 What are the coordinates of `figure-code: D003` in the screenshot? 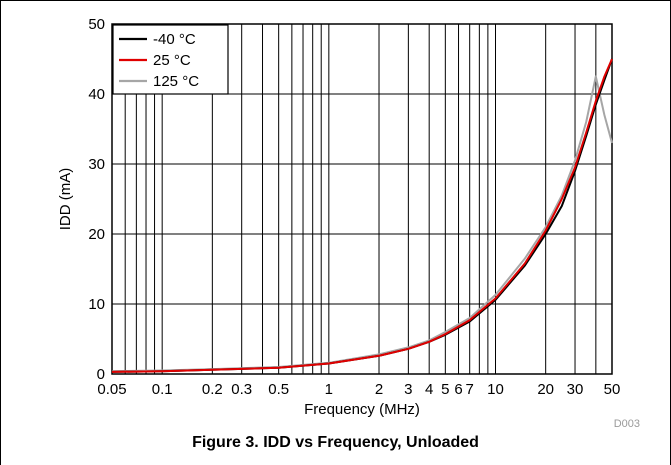 It's located at (627, 424).